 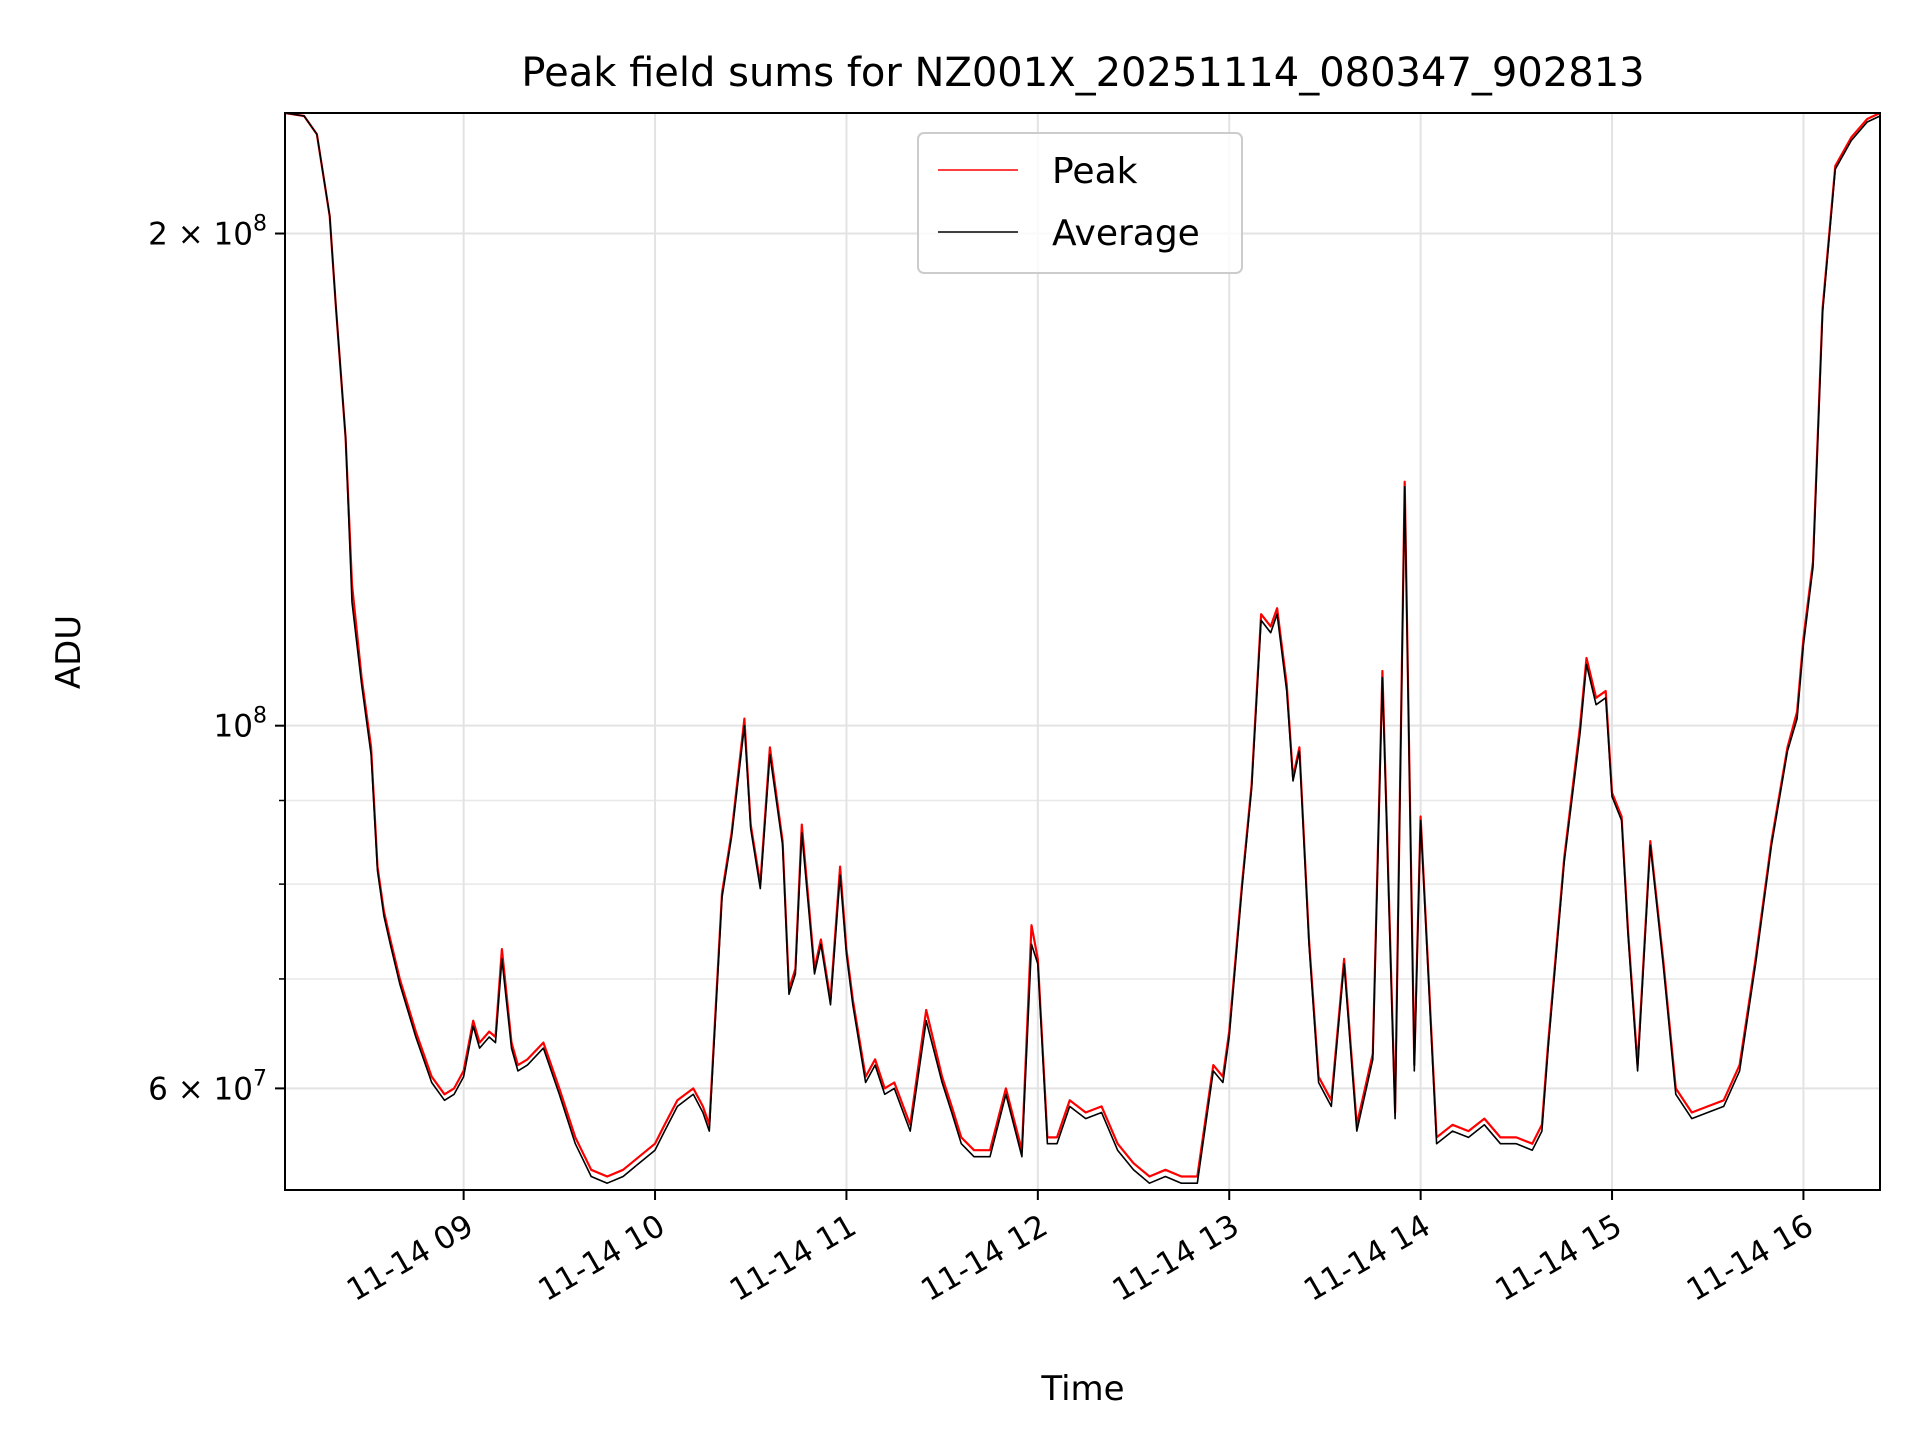 I want to click on legend: Peak Average, so click(x=1080, y=203).